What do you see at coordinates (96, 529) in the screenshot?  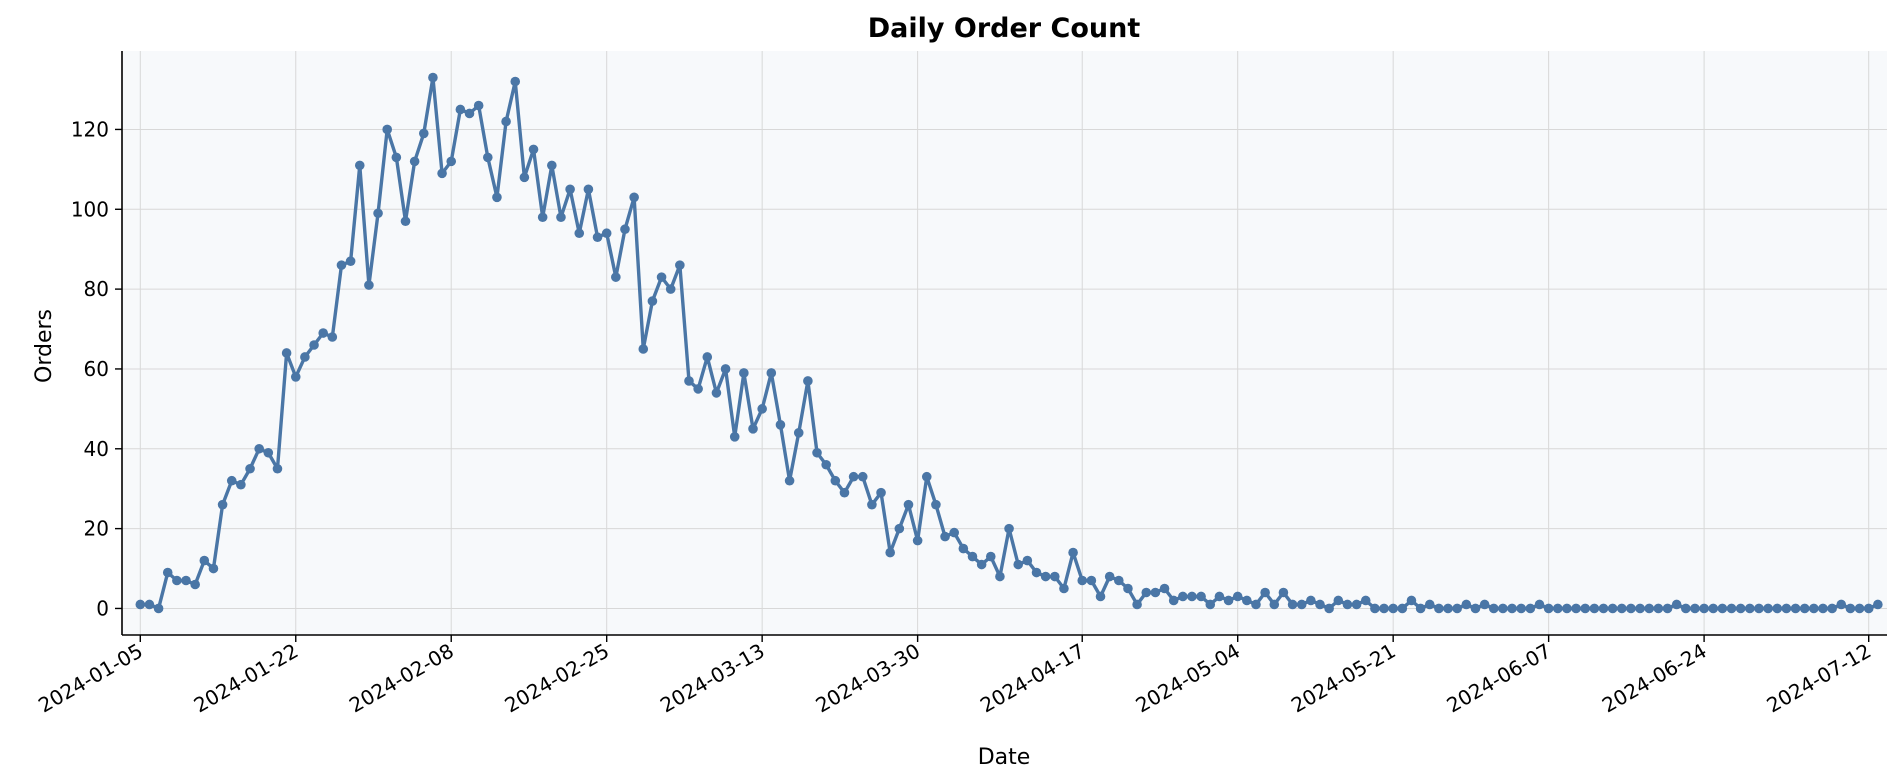 I see `y-tick-label: 20` at bounding box center [96, 529].